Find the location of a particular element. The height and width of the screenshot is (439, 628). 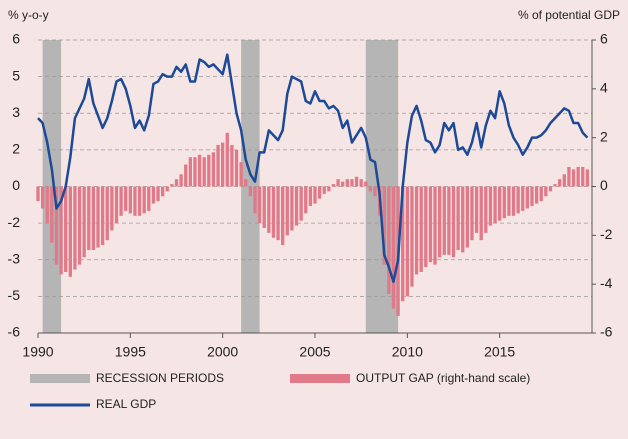

y-tick-label: -6 is located at coordinates (14, 332).